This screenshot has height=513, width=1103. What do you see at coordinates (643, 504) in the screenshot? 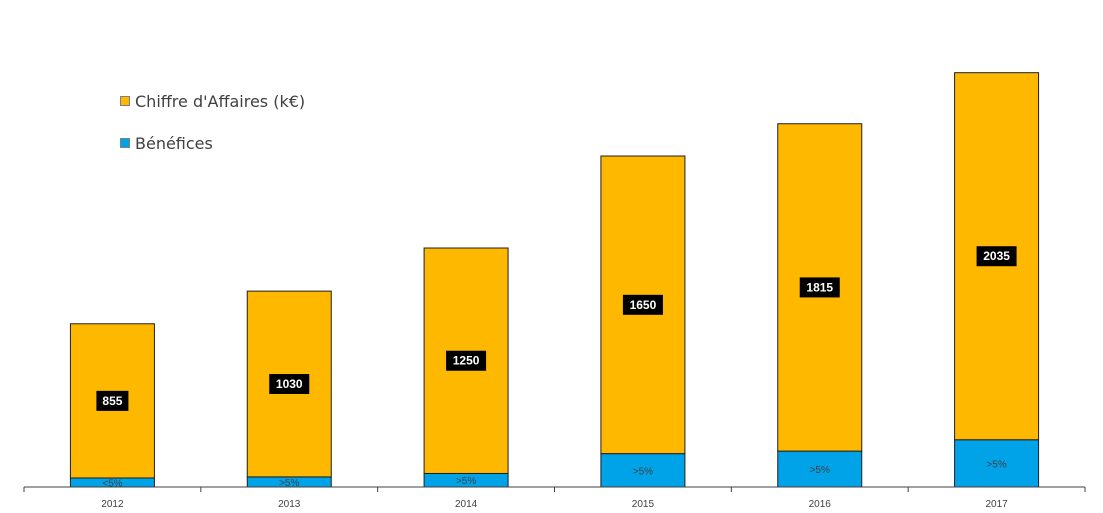
I see `x-tick-label-2015: 2015` at bounding box center [643, 504].